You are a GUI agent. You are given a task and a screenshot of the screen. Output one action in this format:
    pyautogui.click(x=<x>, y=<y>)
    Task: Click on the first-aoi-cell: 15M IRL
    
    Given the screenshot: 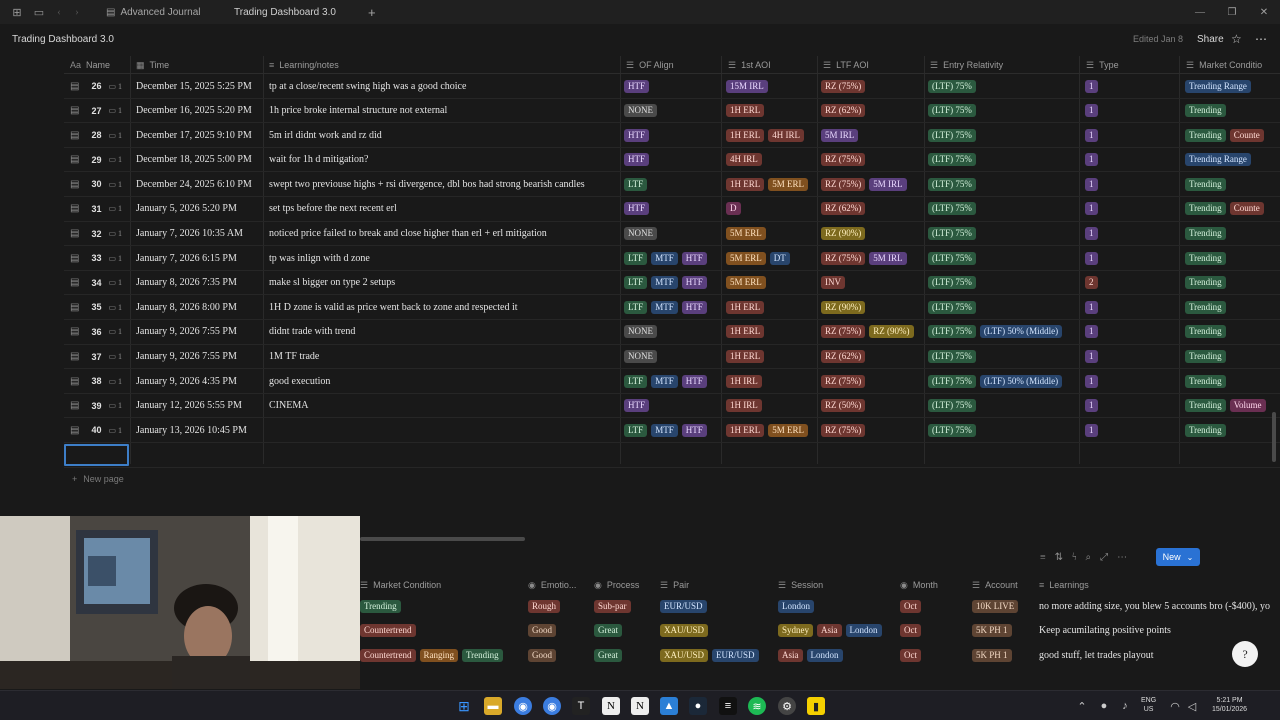 What is the action you would take?
    pyautogui.click(x=772, y=86)
    